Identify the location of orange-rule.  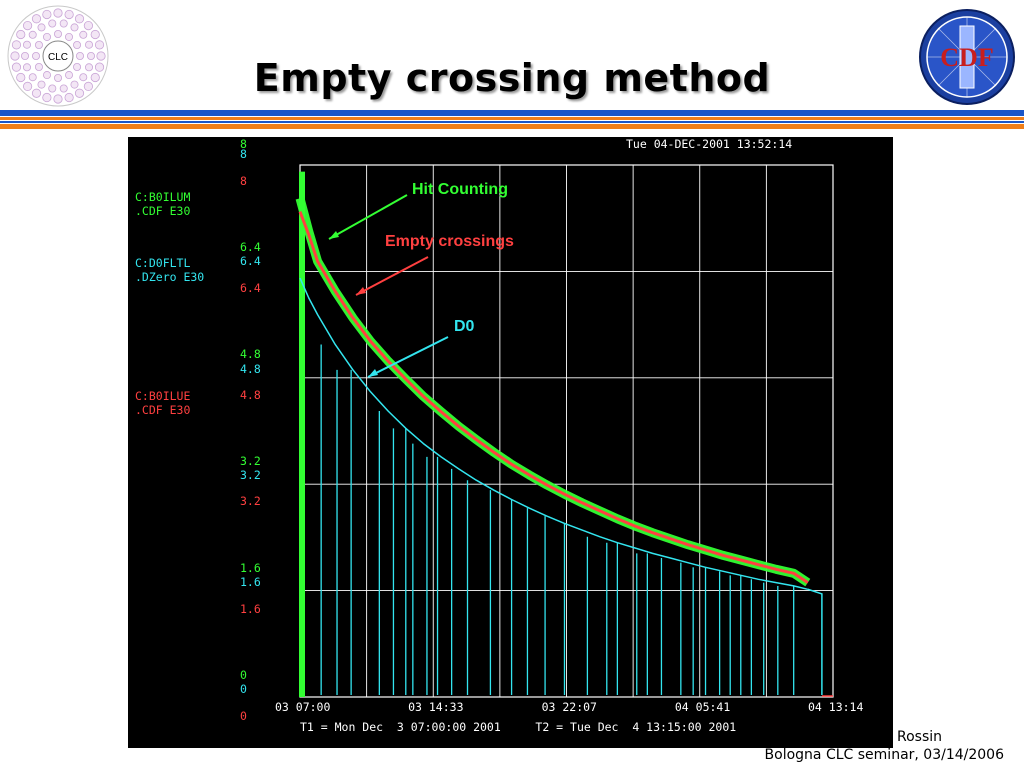
(512, 118).